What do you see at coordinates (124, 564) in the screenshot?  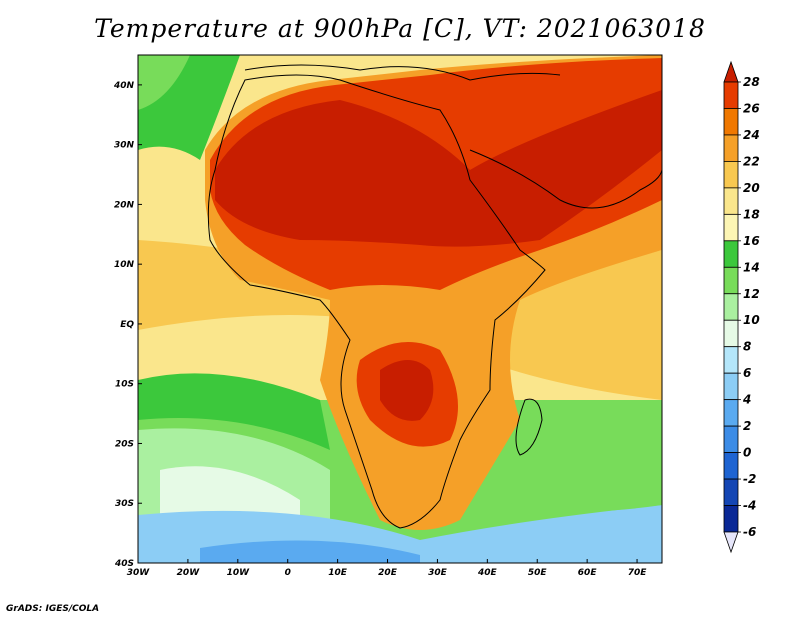 I see `lat-tick-label: 40S` at bounding box center [124, 564].